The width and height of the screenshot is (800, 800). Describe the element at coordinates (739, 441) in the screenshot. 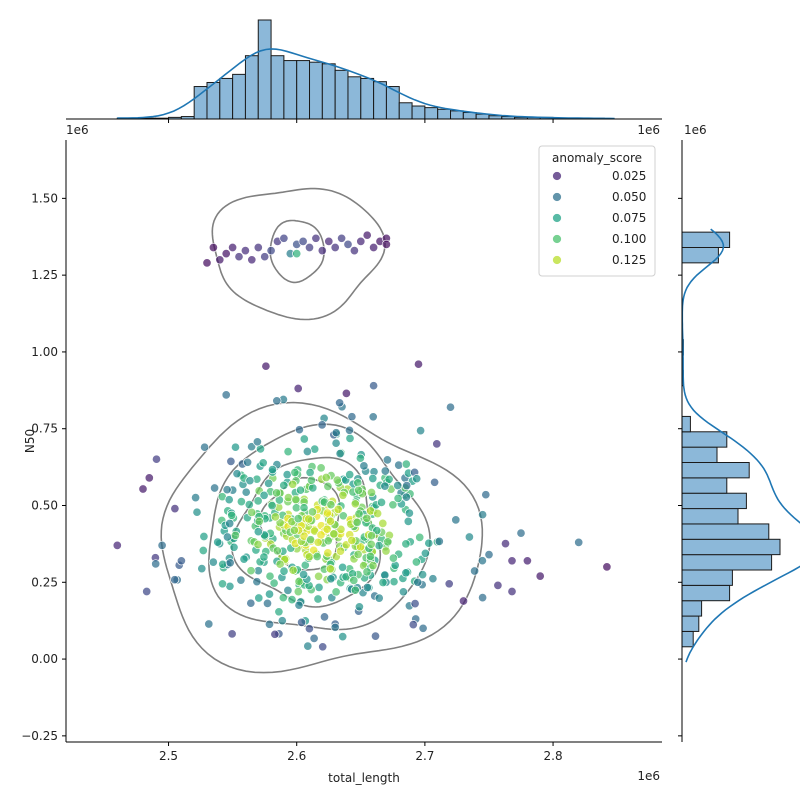

I see `marginal-y-histogram` at that location.